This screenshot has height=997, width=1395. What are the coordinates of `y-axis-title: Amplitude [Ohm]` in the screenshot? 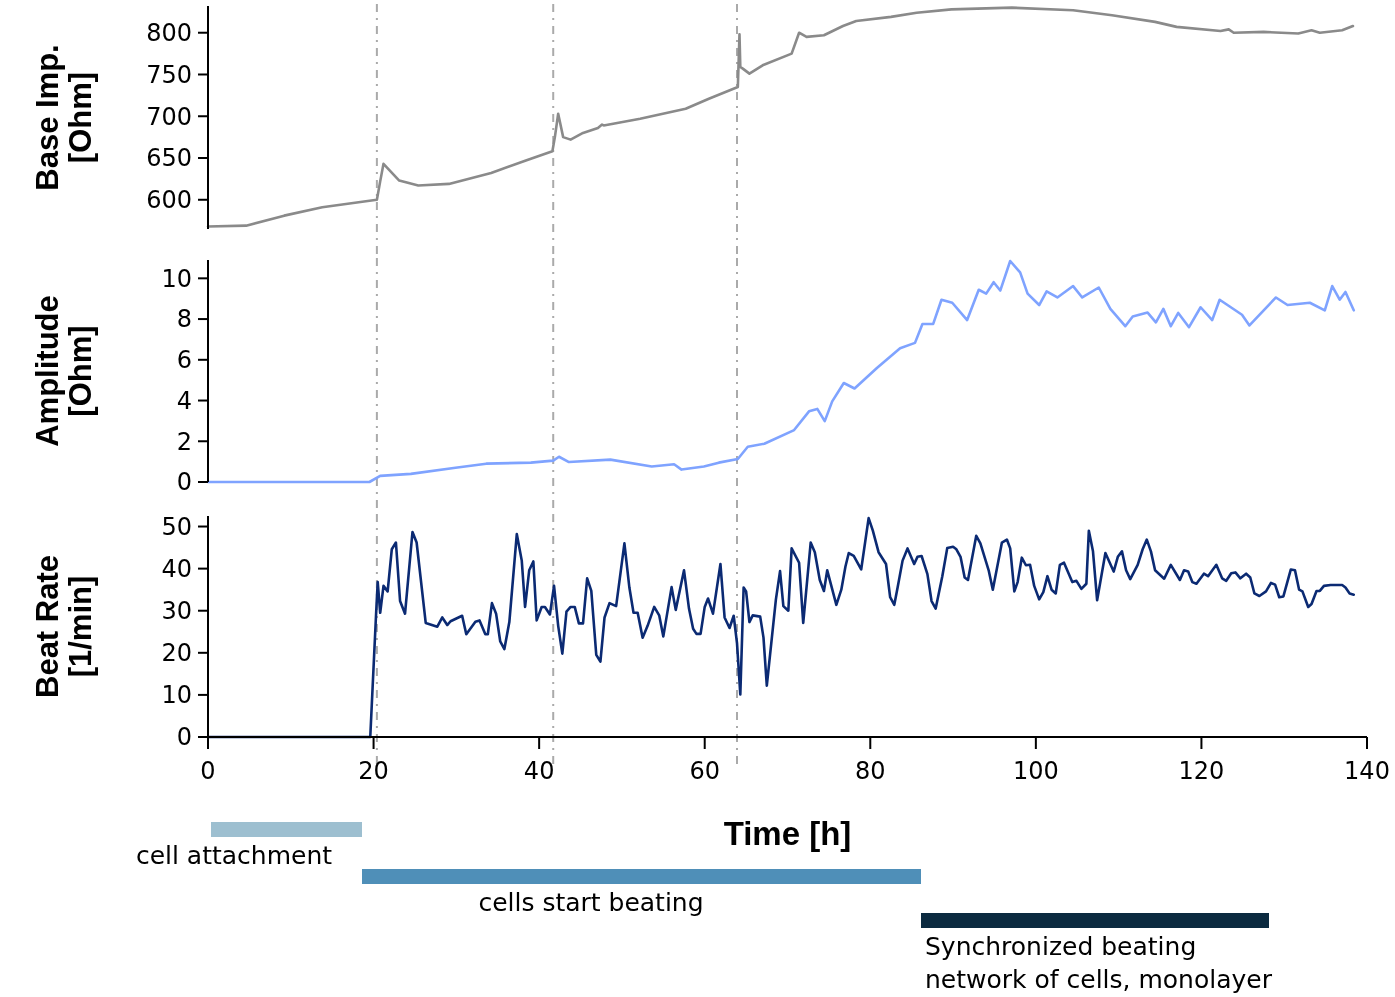 It's located at (64, 371).